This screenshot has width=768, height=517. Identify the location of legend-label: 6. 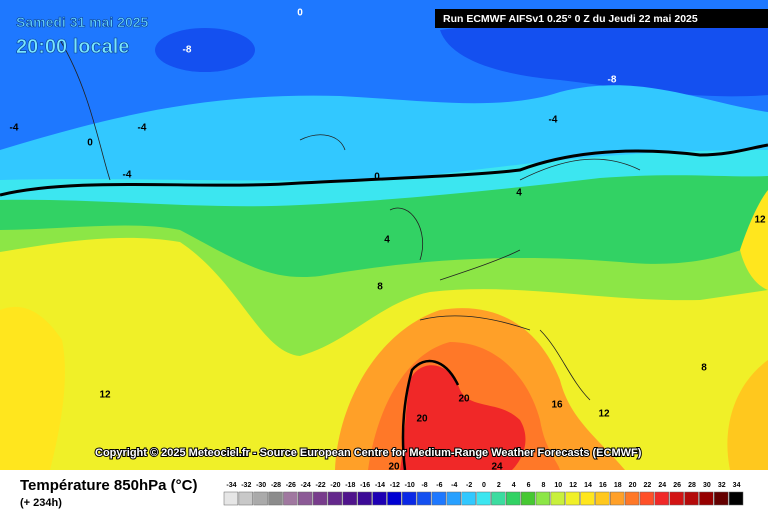
(529, 485).